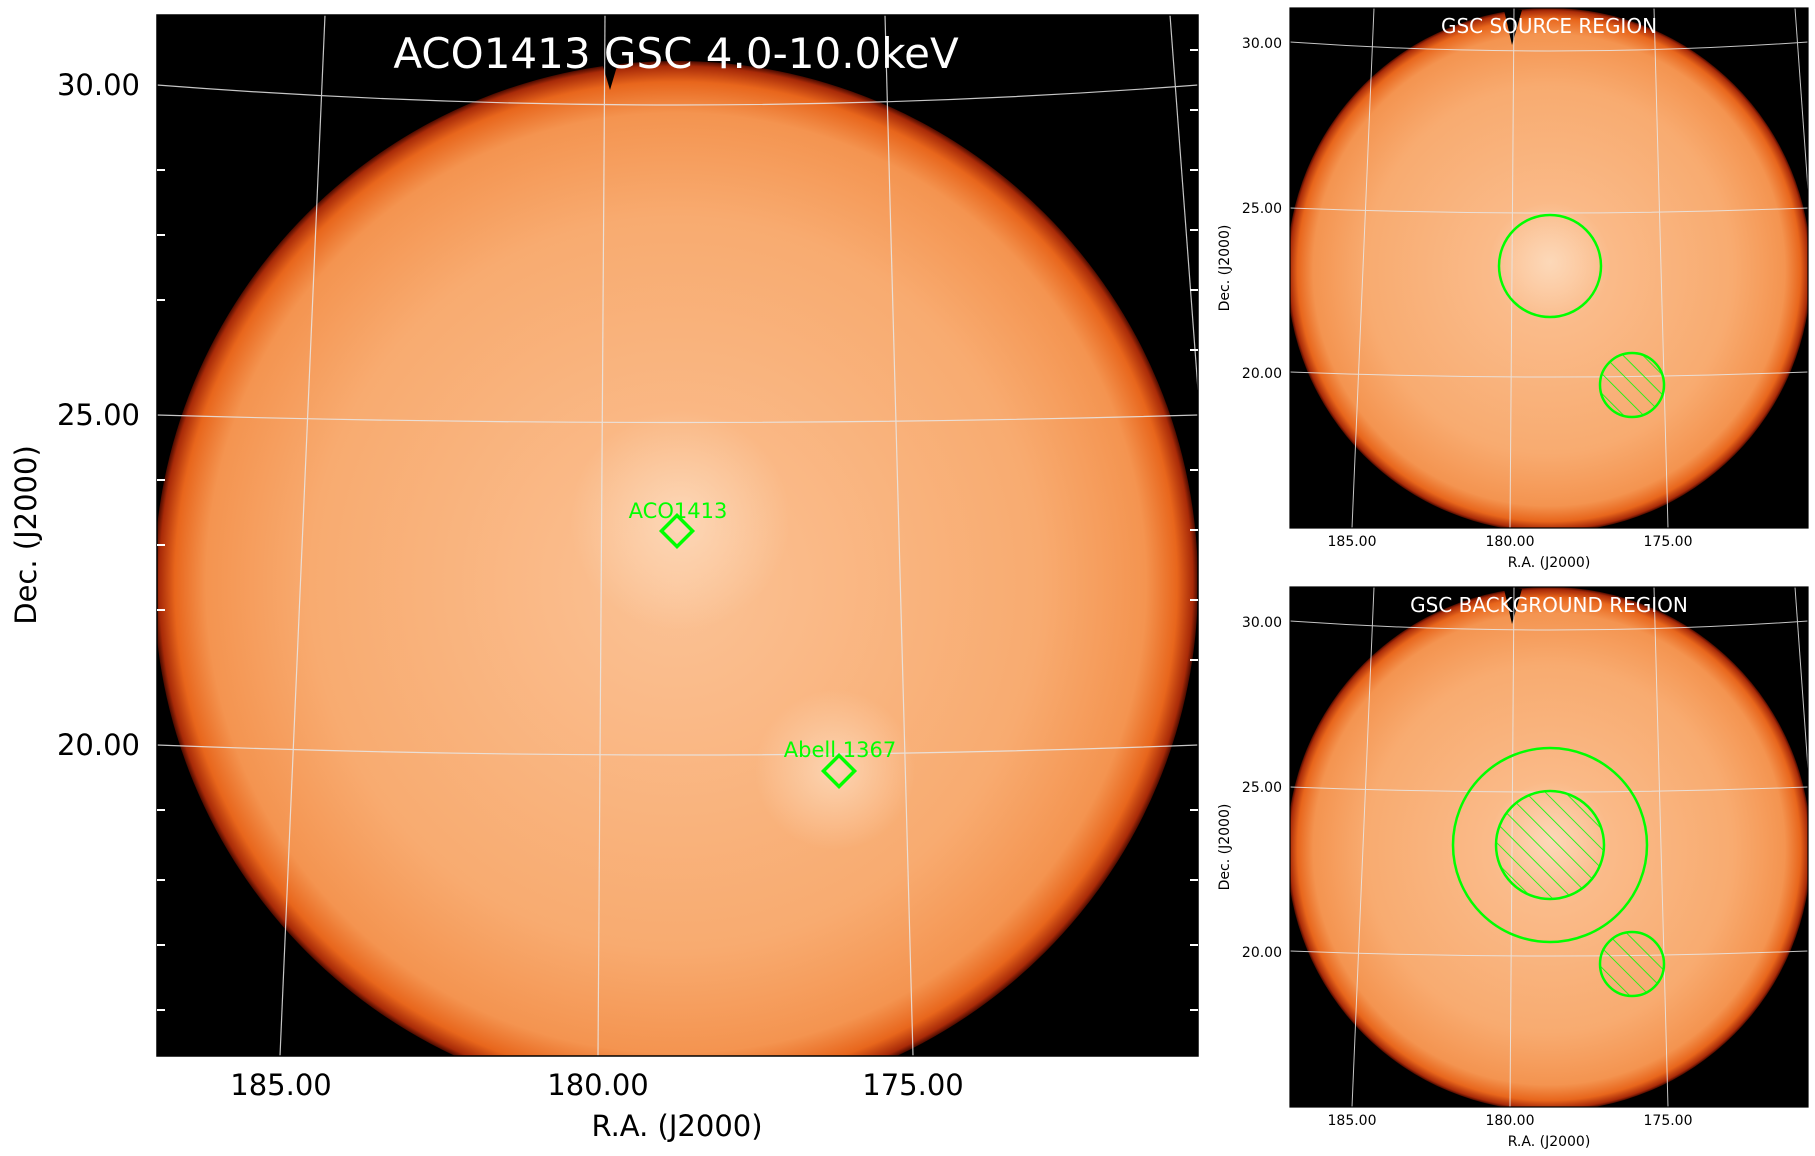 Image resolution: width=1815 pixels, height=1156 pixels. I want to click on background-xtick-185: 185.00, so click(1352, 1121).